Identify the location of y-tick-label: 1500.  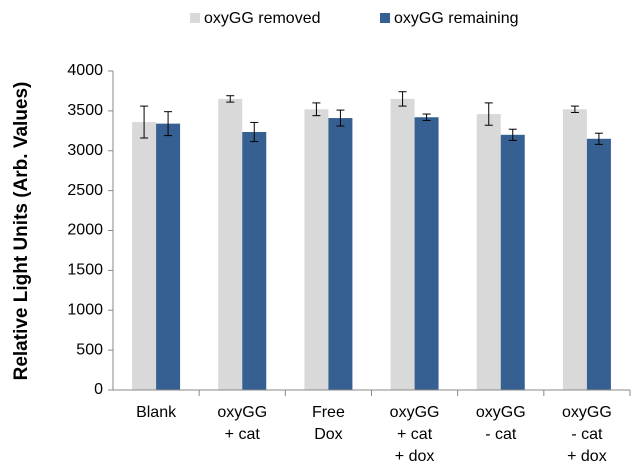
(85, 270).